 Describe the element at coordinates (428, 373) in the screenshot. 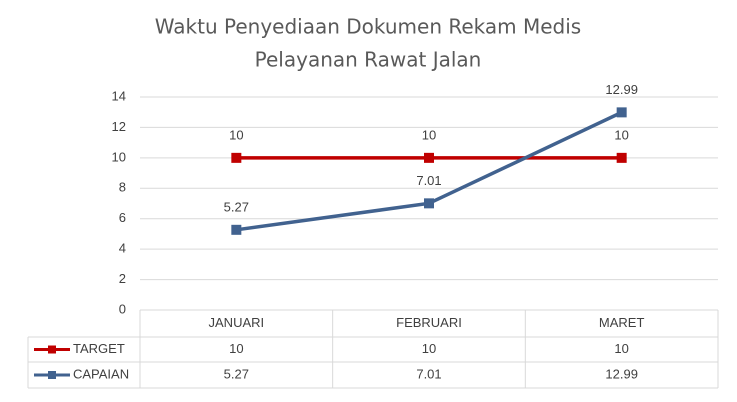

I see `table-cell: 7.01` at that location.